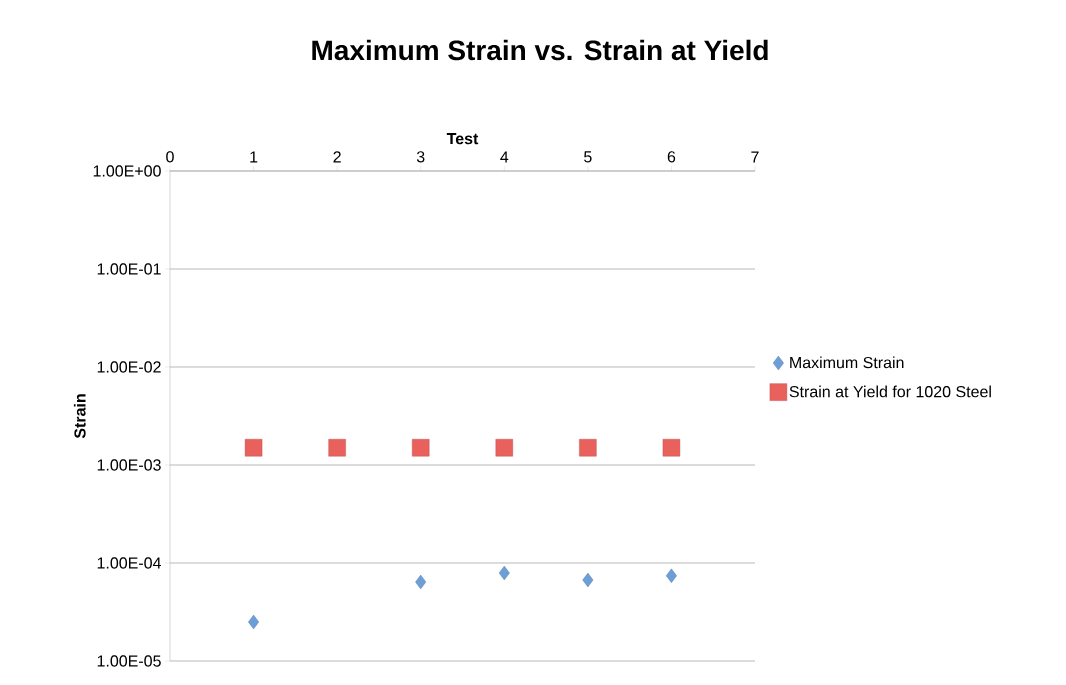 The width and height of the screenshot is (1066, 685). Describe the element at coordinates (129, 367) in the screenshot. I see `y-tick-label: 1.00E-02` at that location.